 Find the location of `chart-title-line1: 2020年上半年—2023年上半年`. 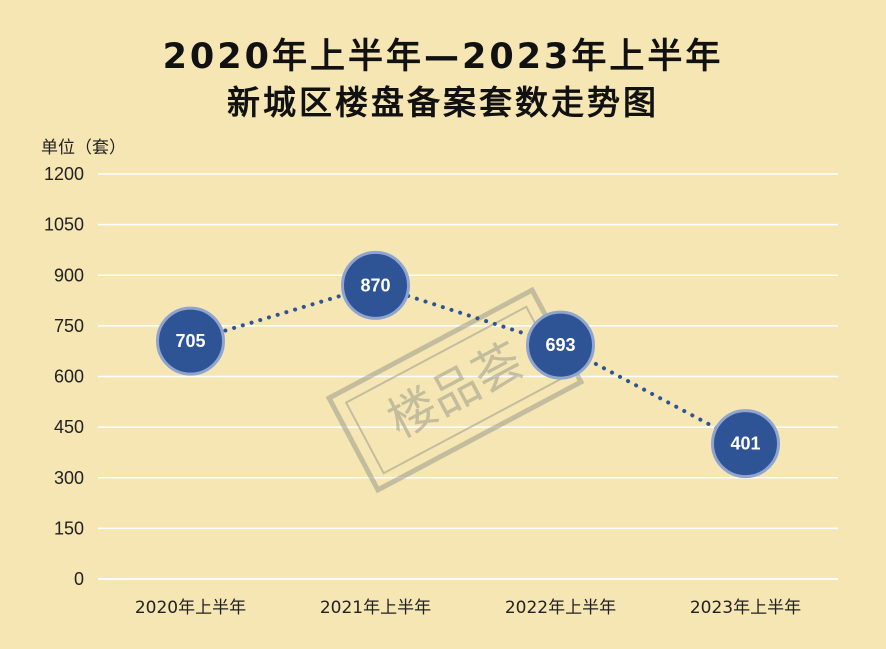

chart-title-line1: 2020年上半年—2023年上半年 is located at coordinates (443, 57).